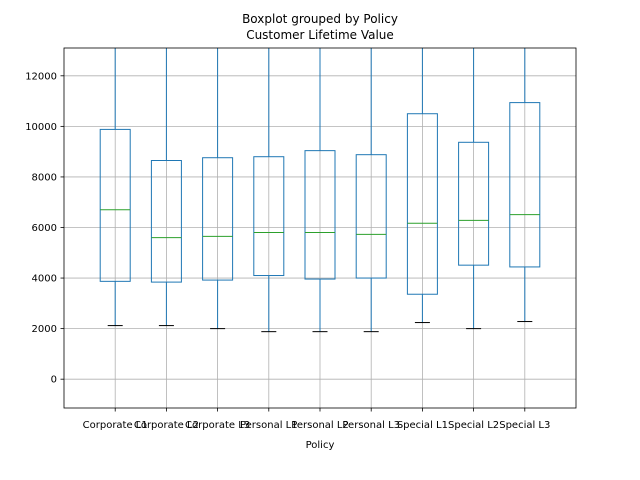 The height and width of the screenshot is (480, 640). Describe the element at coordinates (524, 425) in the screenshot. I see `x-tick-label: Special L3` at that location.